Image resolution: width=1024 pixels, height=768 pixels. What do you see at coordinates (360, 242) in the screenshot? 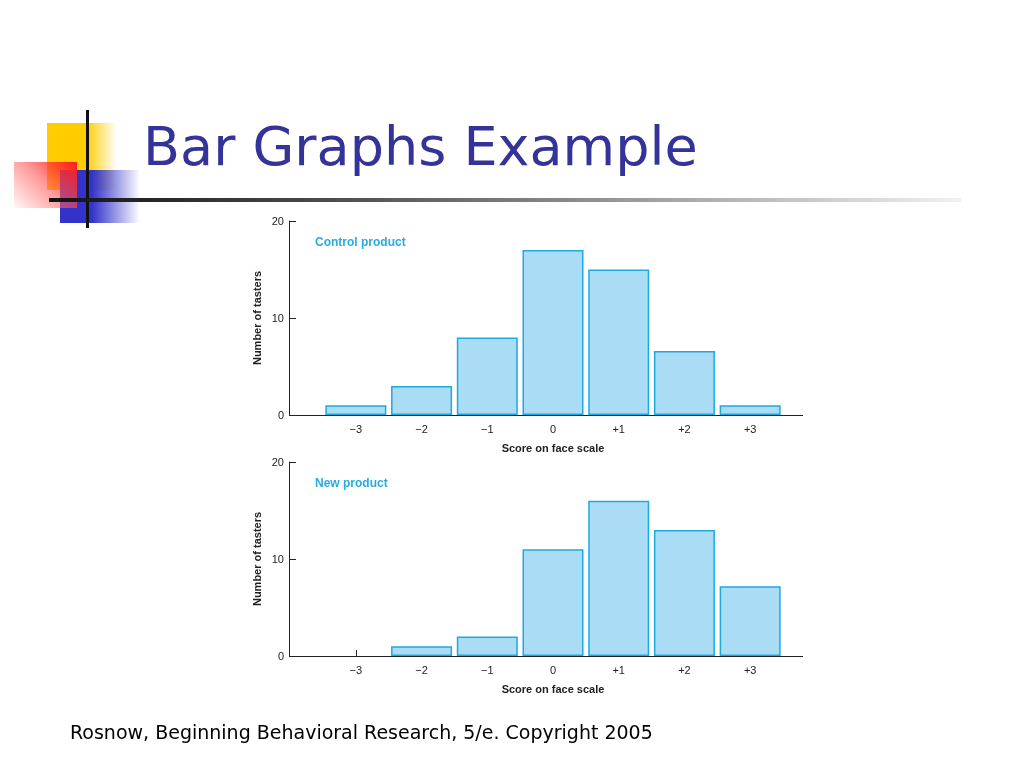
I see `text: Control product` at bounding box center [360, 242].